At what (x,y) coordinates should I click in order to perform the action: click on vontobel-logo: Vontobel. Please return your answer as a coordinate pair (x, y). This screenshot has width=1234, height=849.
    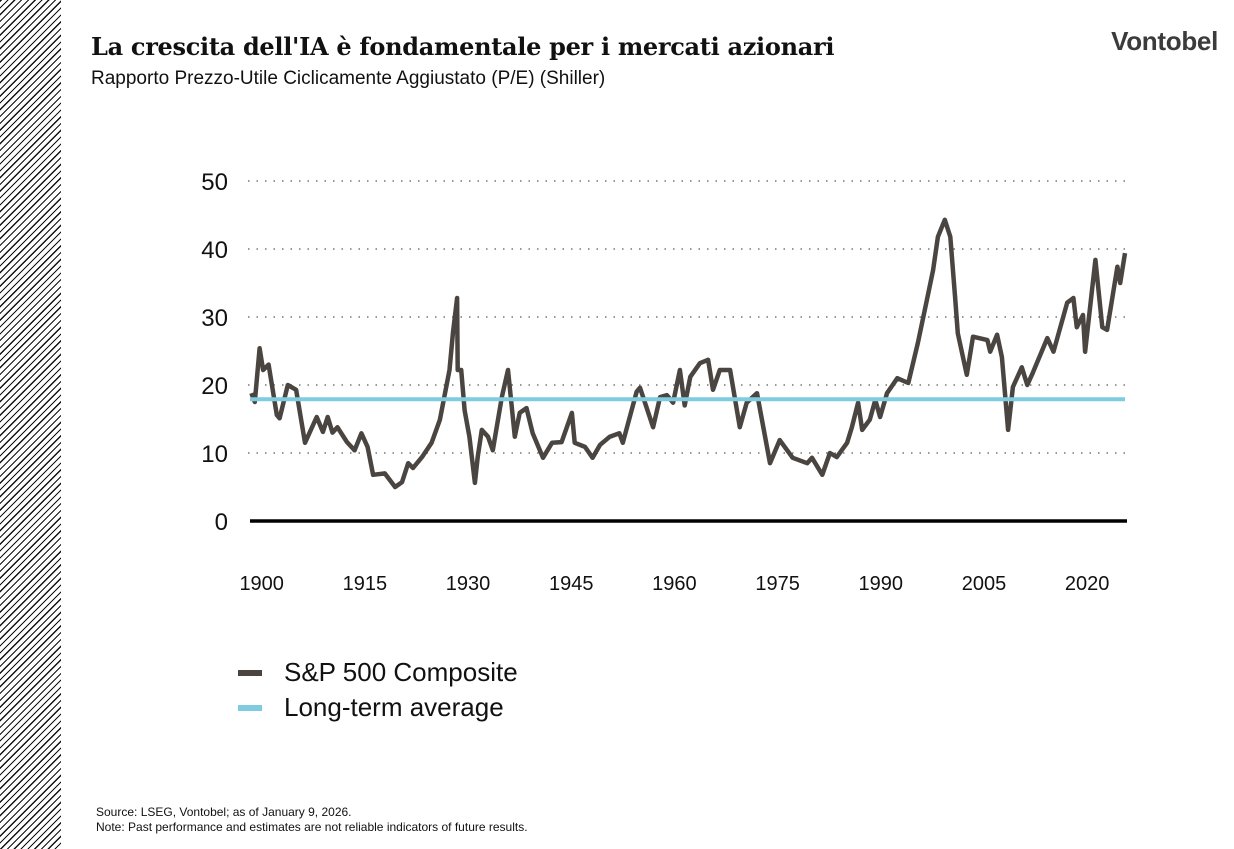
    Looking at the image, I should click on (1164, 41).